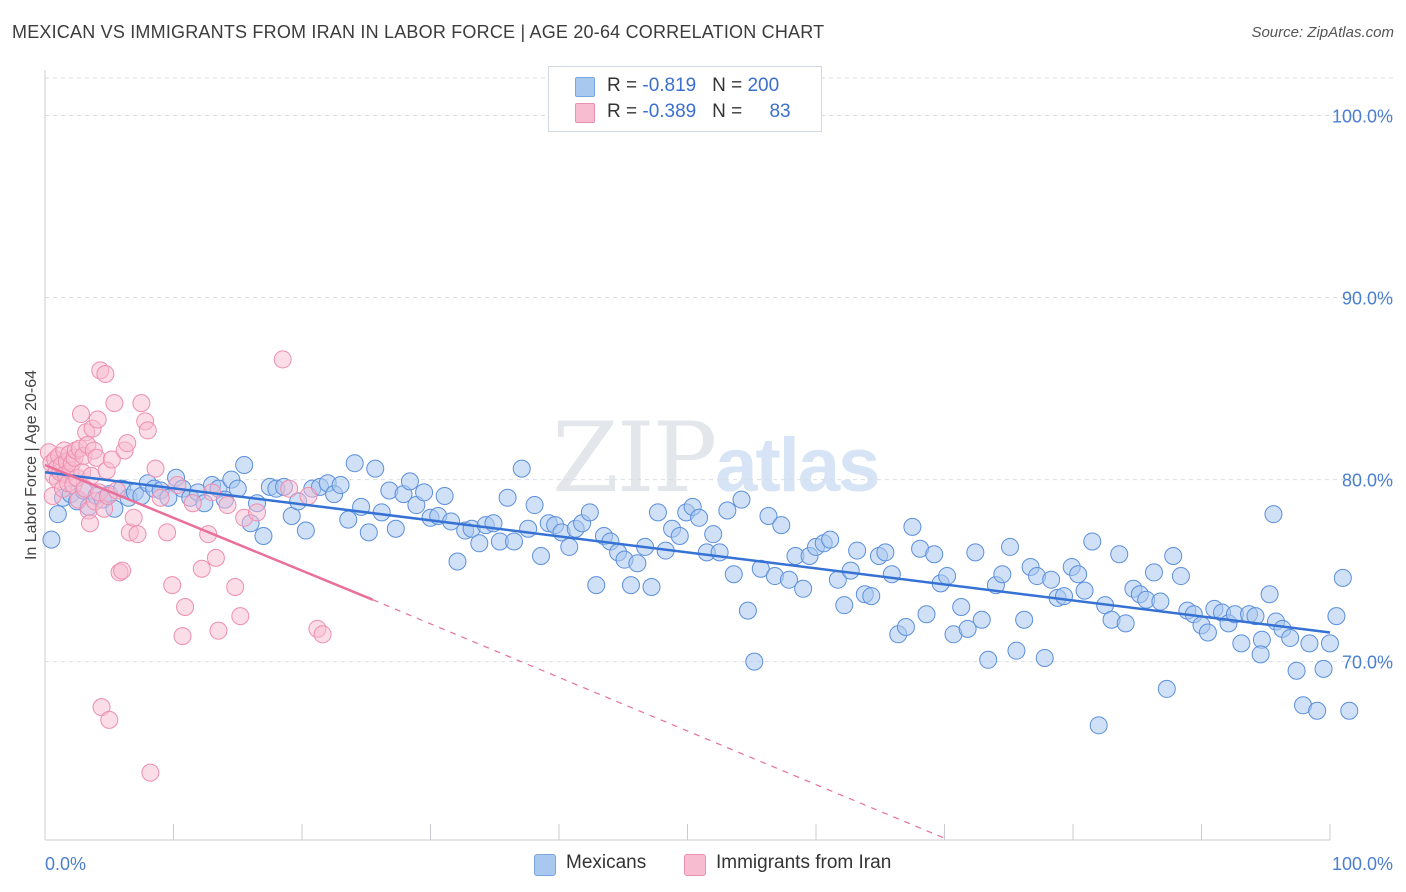 The width and height of the screenshot is (1406, 892). Describe the element at coordinates (1362, 864) in the screenshot. I see `x-tick-label: 100.0%` at that location.